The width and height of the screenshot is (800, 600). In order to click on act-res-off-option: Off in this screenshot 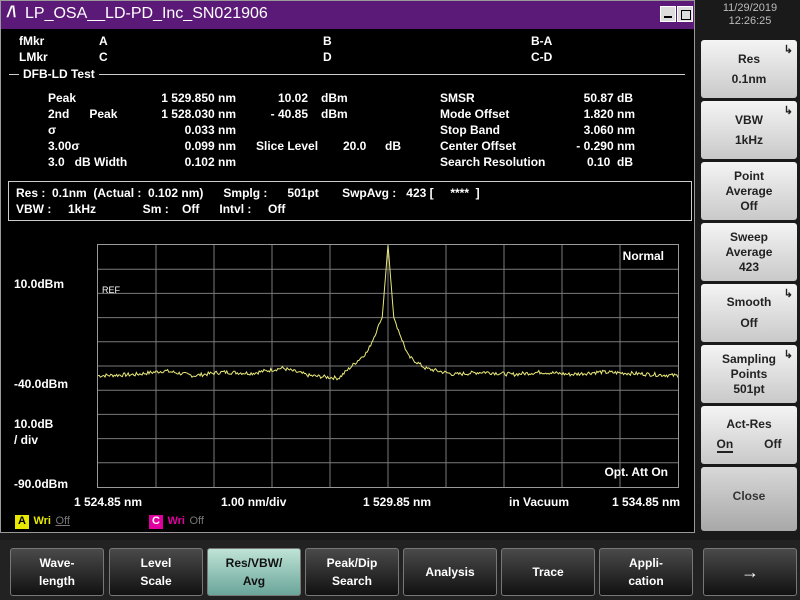, I will do `click(773, 444)`.